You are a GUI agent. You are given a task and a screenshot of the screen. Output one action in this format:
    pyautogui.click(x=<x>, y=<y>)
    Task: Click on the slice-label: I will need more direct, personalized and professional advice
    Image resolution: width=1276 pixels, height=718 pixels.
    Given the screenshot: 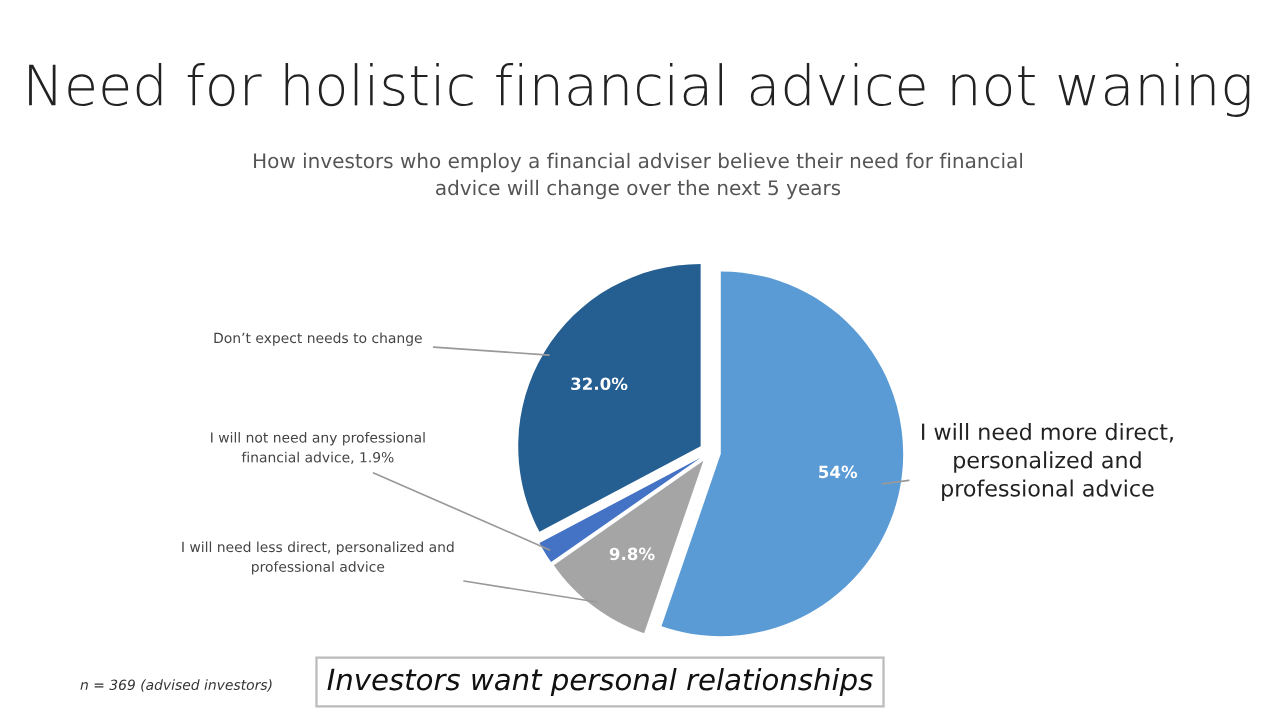 What is the action you would take?
    pyautogui.click(x=1047, y=461)
    